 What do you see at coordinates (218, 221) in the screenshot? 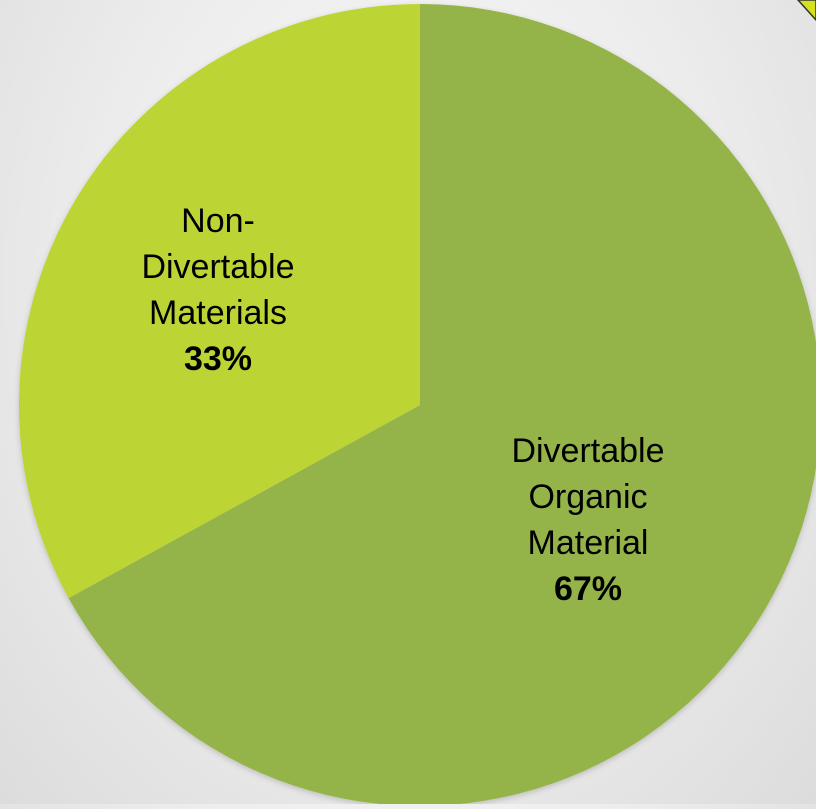
I see `slice-label-line: Non-` at bounding box center [218, 221].